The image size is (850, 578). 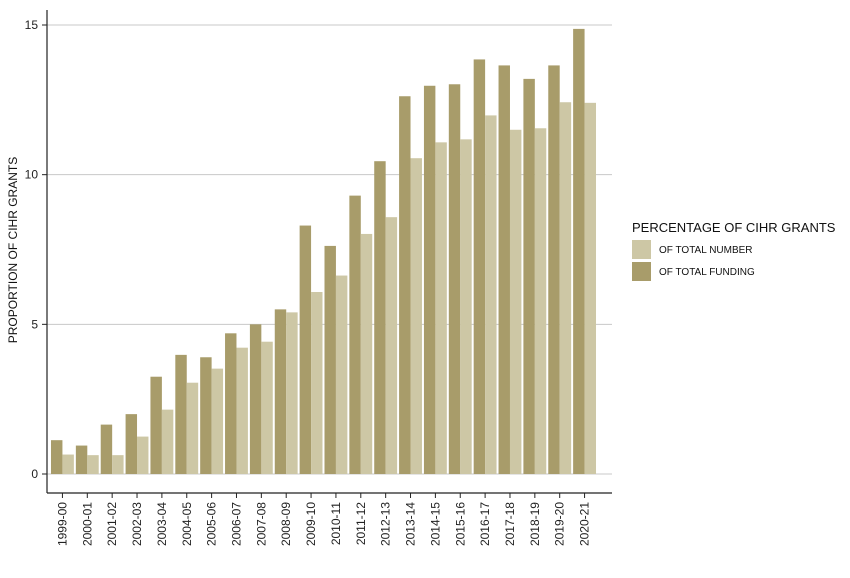 I want to click on x-tick-label: 2003-04, so click(x=162, y=524).